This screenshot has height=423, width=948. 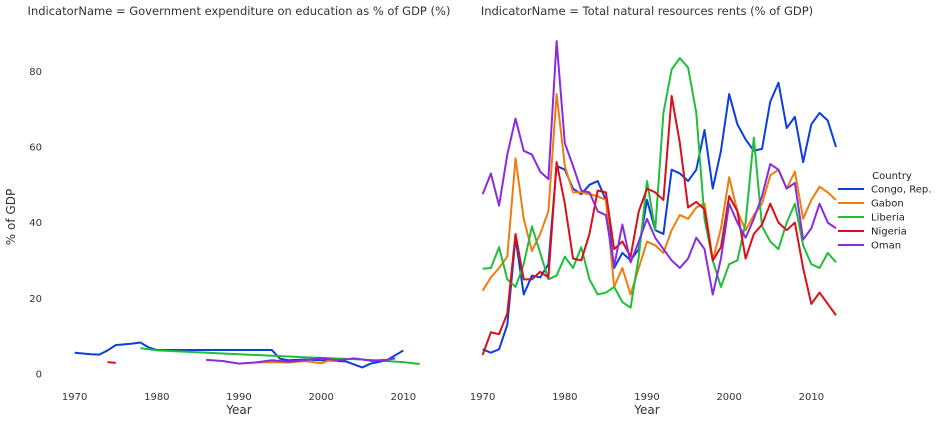 What do you see at coordinates (646, 410) in the screenshot?
I see `x-axis-label-natural-resources: Year` at bounding box center [646, 410].